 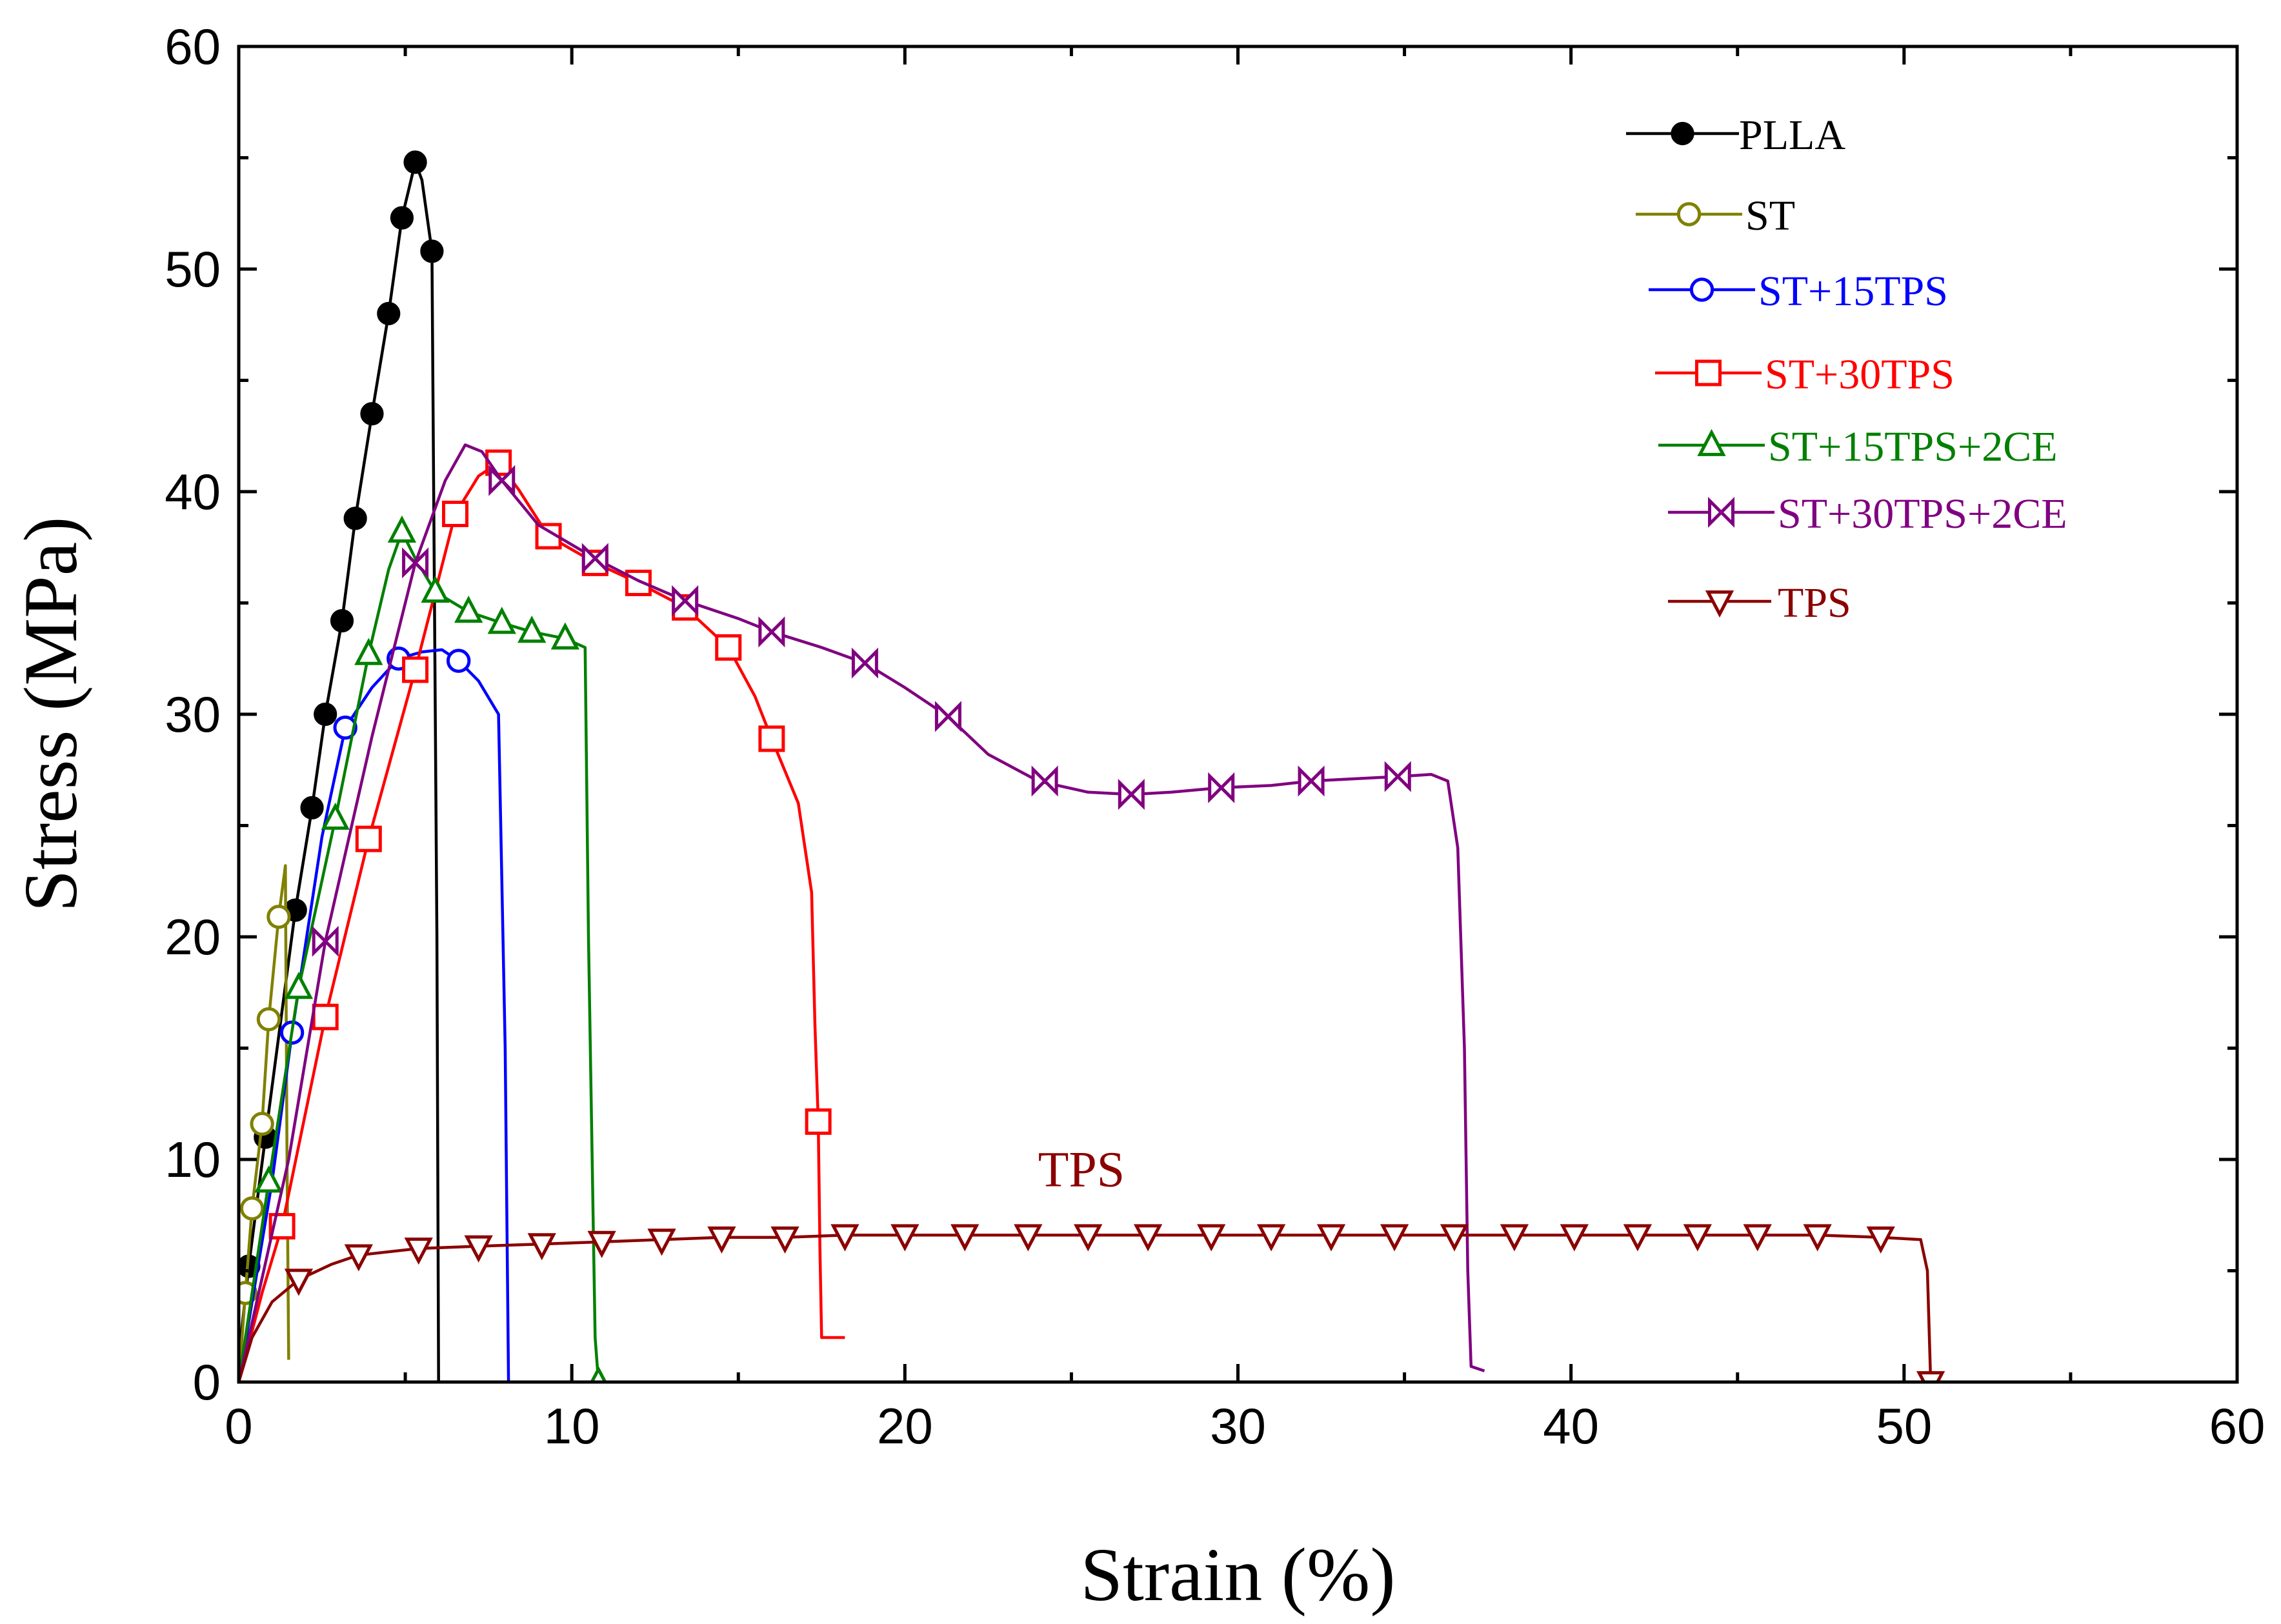 I want to click on series-st, so click(x=265, y=1123).